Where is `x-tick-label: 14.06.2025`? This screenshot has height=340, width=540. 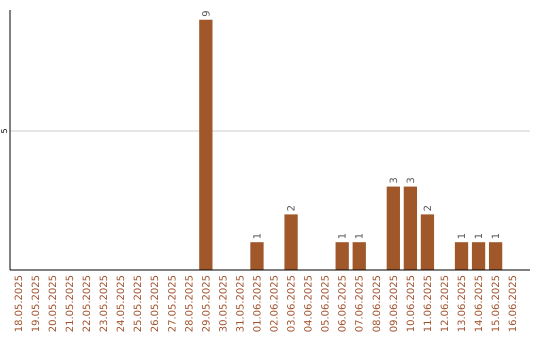
x-tick-label: 14.06.2025 is located at coordinates (480, 303).